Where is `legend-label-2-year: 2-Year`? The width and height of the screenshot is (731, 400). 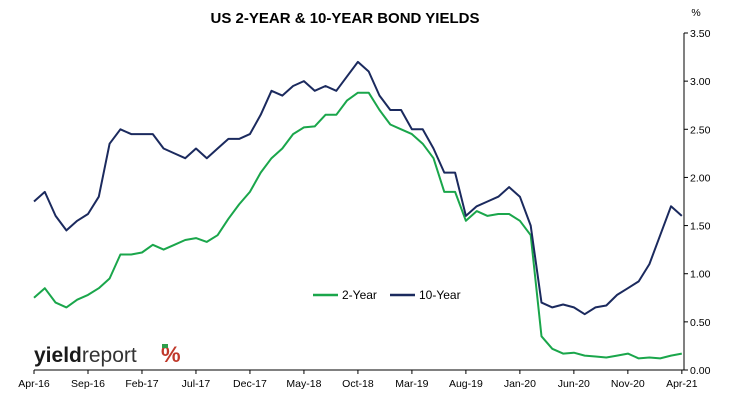
legend-label-2-year: 2-Year is located at coordinates (359, 295).